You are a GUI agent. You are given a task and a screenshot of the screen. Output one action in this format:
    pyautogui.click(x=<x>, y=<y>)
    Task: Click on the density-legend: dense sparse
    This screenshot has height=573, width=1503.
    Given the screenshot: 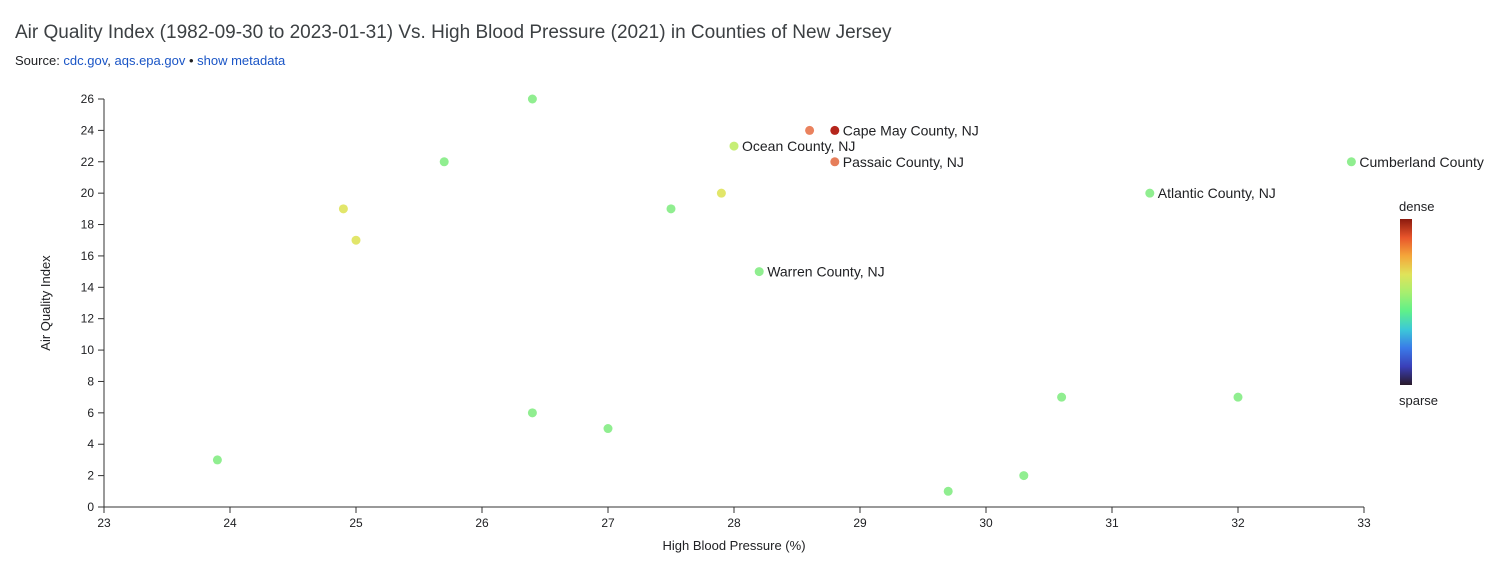 What is the action you would take?
    pyautogui.click(x=1418, y=303)
    